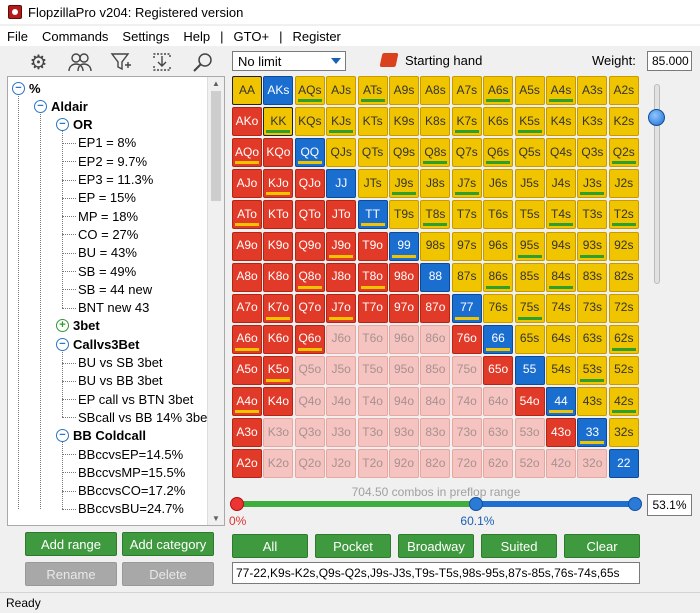  I want to click on weight-slider-thumb, so click(656, 117).